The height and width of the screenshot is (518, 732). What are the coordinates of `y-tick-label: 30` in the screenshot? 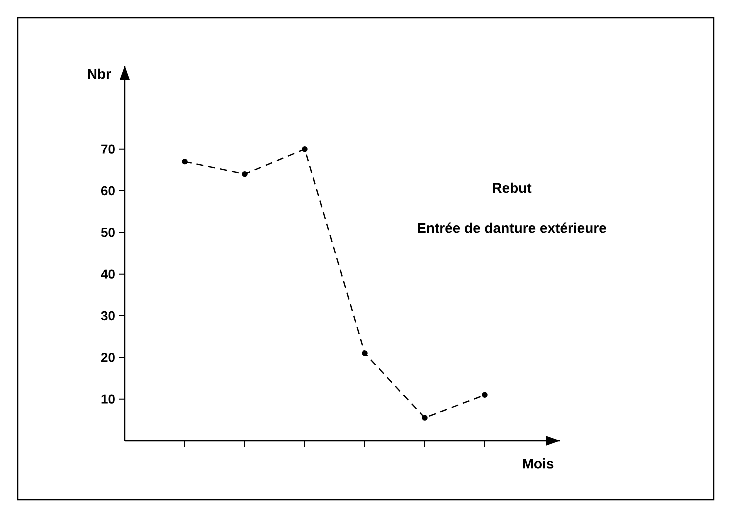 It's located at (108, 316).